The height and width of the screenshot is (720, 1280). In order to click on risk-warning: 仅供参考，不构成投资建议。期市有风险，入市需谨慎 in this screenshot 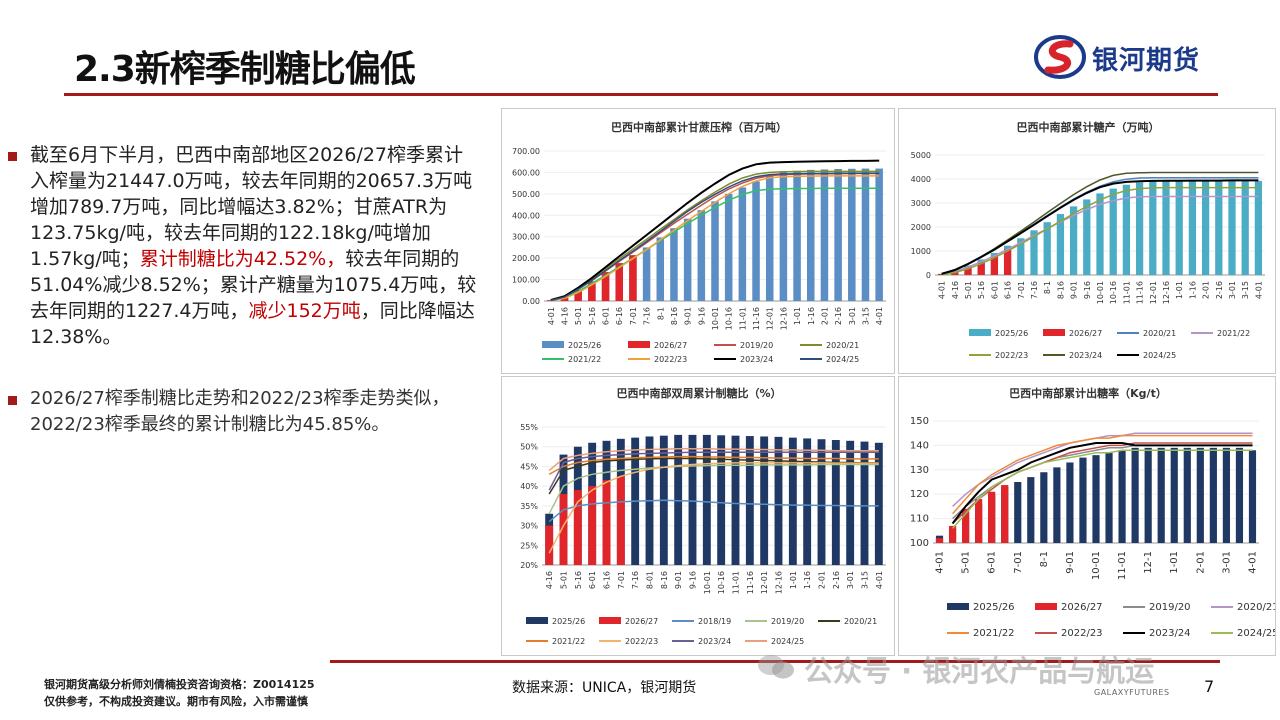, I will do `click(176, 701)`.